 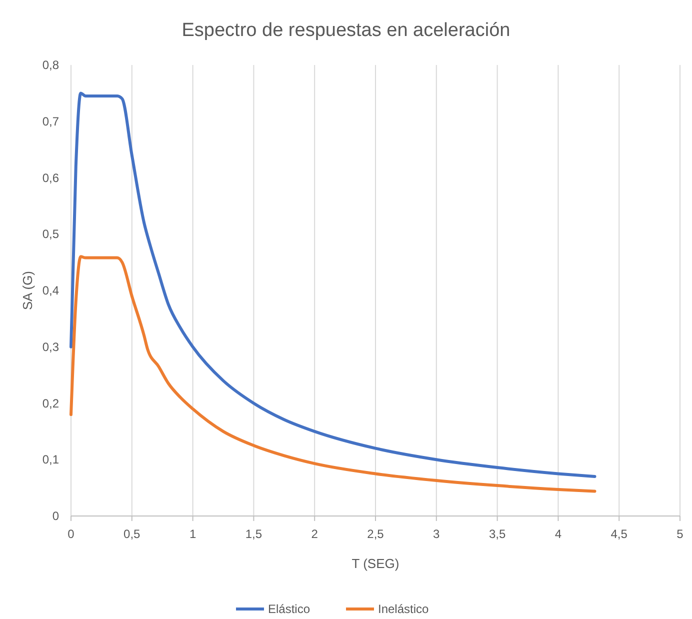 What do you see at coordinates (71, 534) in the screenshot?
I see `x-tick-label: 0` at bounding box center [71, 534].